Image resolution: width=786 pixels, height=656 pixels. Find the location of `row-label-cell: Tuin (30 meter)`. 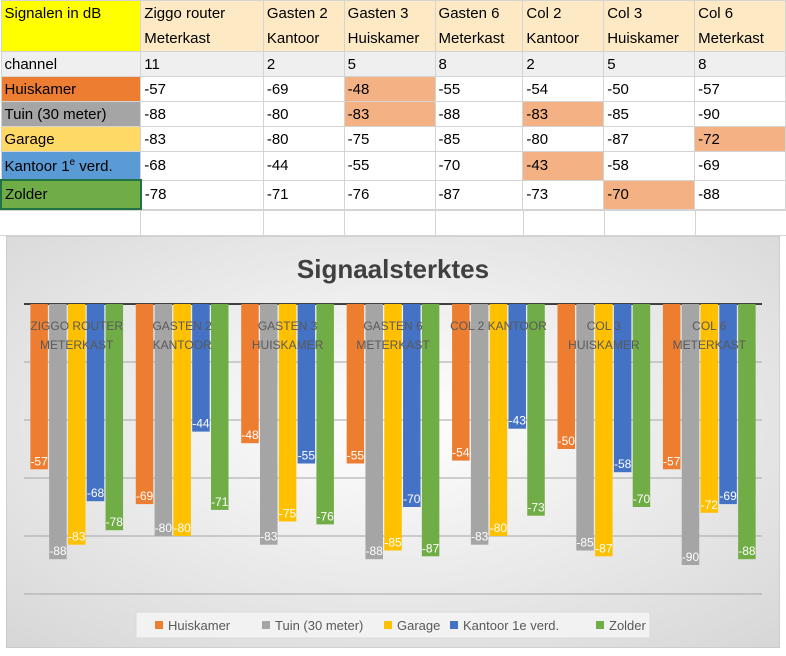

row-label-cell: Tuin (30 meter) is located at coordinates (71, 114).